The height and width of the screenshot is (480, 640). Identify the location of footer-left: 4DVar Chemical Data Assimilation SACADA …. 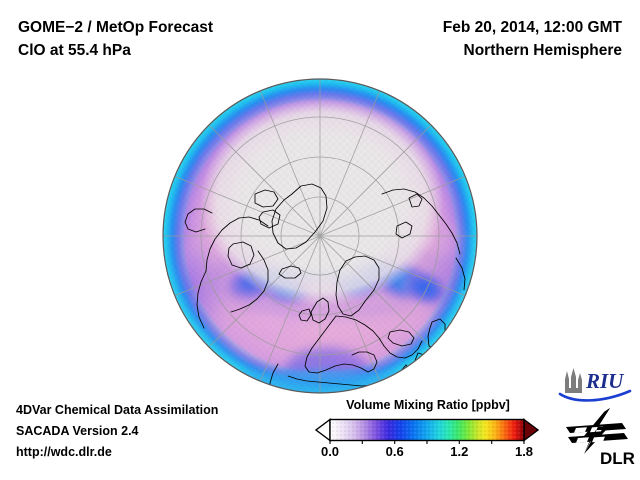
(117, 431).